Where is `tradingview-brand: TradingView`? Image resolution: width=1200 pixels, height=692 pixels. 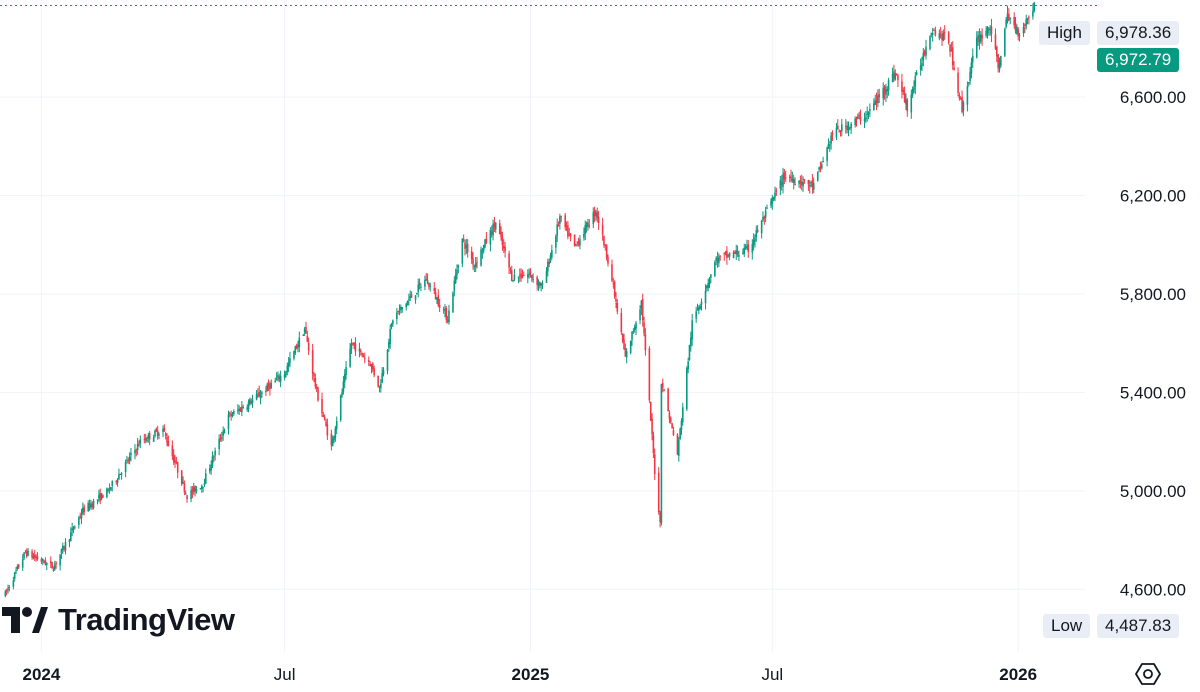
tradingview-brand: TradingView is located at coordinates (118, 620).